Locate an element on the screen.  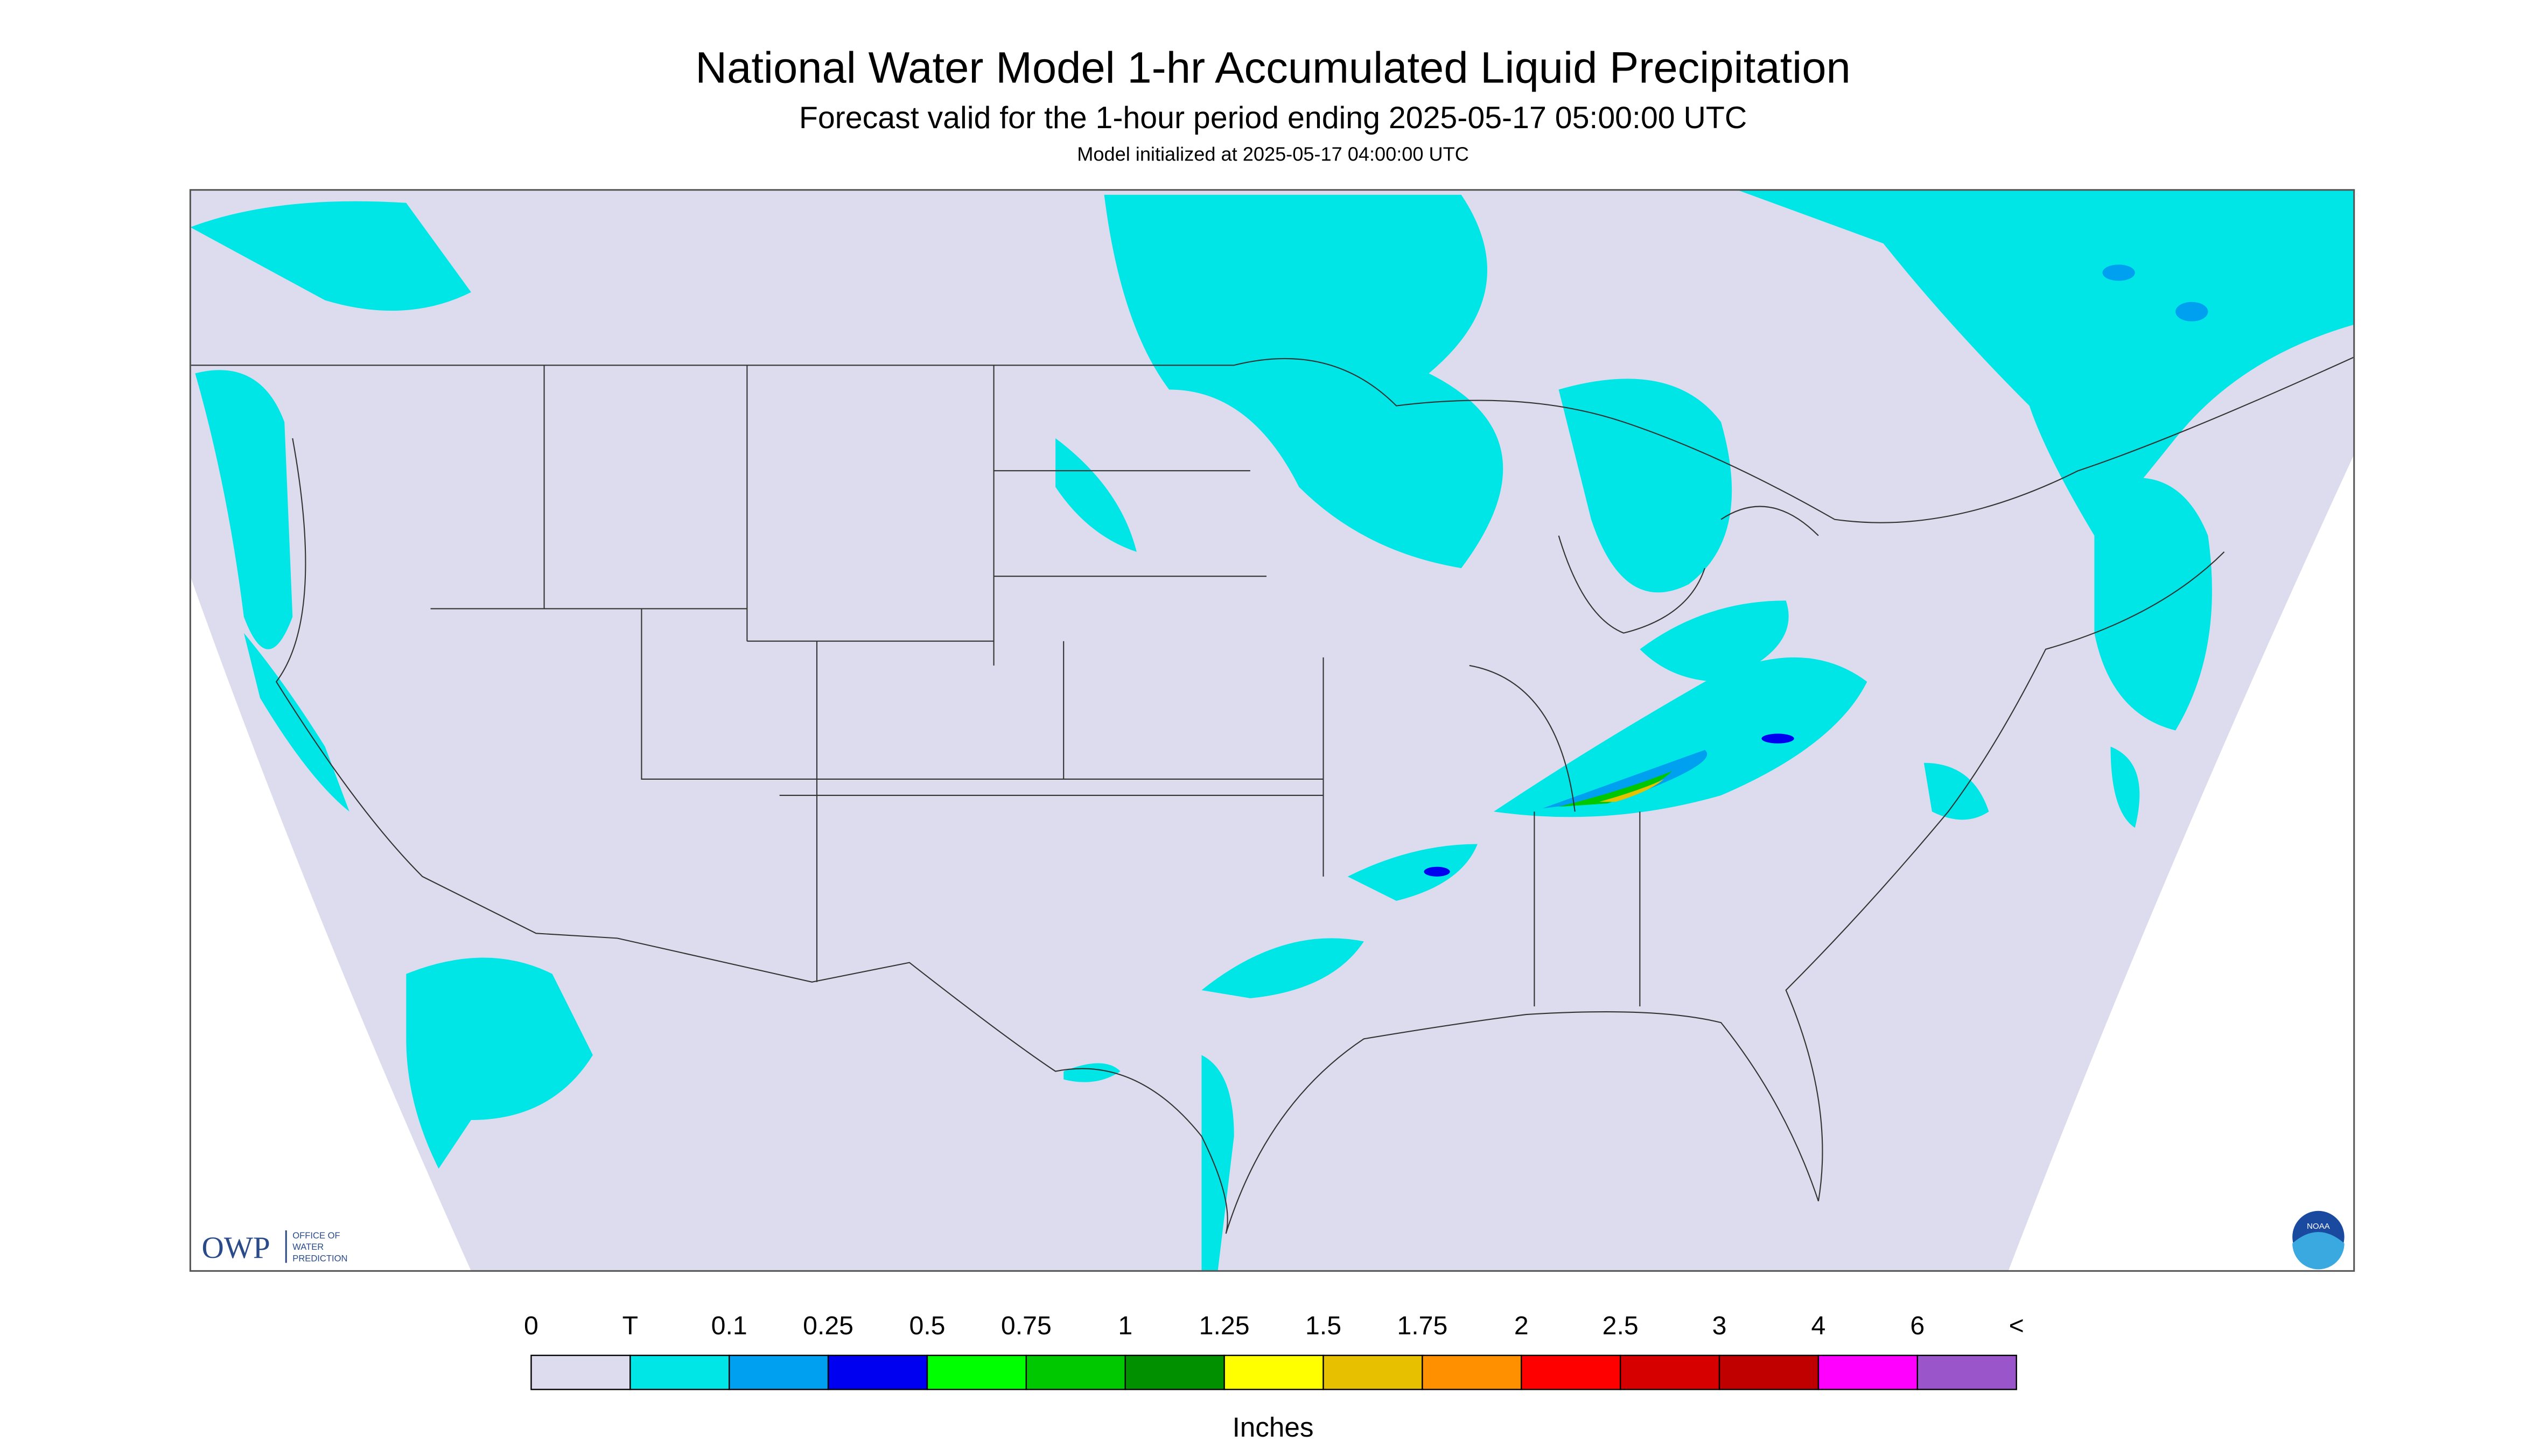
legend-label: 2.5 is located at coordinates (1621, 1325).